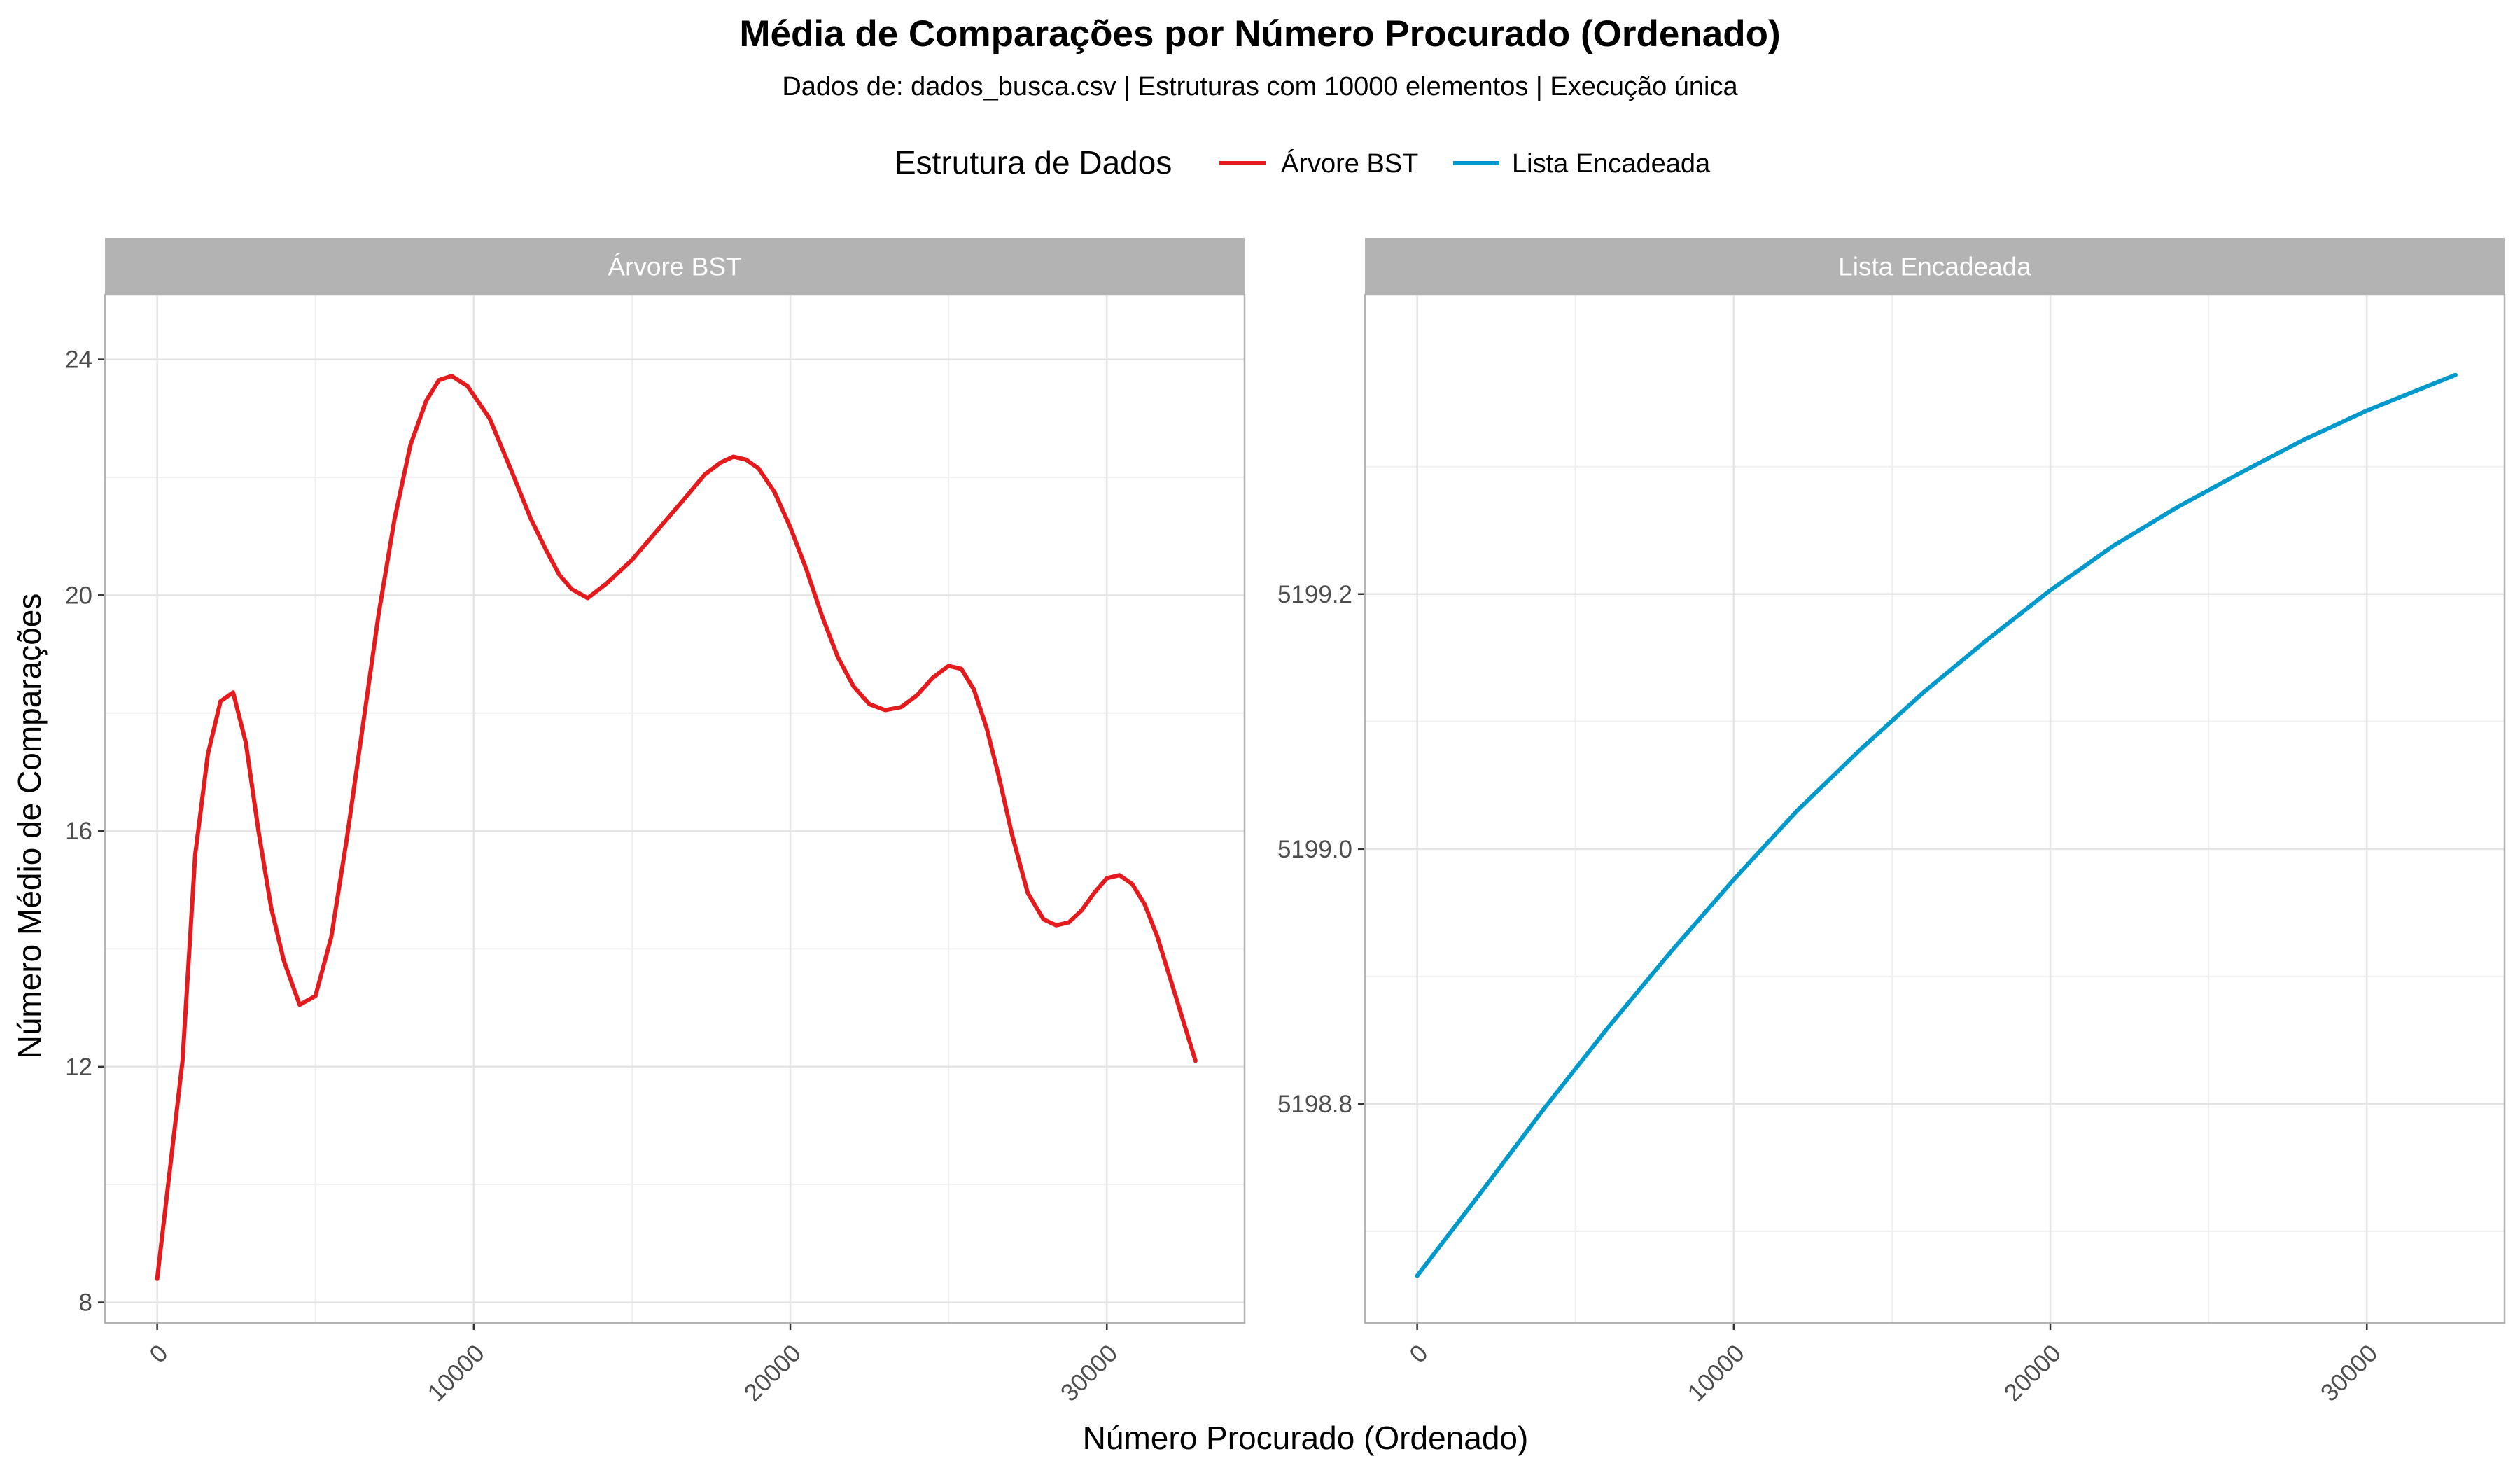 This screenshot has width=2520, height=1470. What do you see at coordinates (1349, 163) in the screenshot?
I see `legend-label-arvore-bst: Árvore BST` at bounding box center [1349, 163].